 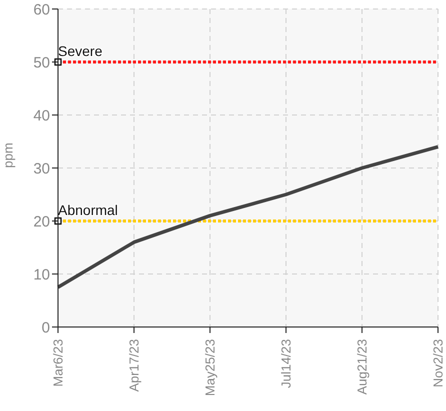 What do you see at coordinates (80, 51) in the screenshot?
I see `ref-line-label: Severe` at bounding box center [80, 51].